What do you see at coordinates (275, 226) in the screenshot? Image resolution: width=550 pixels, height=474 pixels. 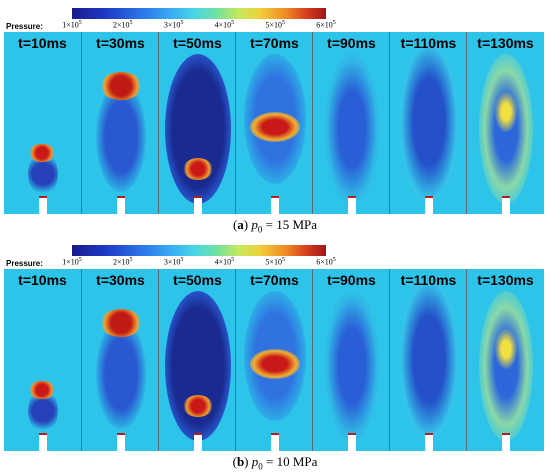 I see `panel-caption: (a) p0 = 15 MPa` at bounding box center [275, 226].